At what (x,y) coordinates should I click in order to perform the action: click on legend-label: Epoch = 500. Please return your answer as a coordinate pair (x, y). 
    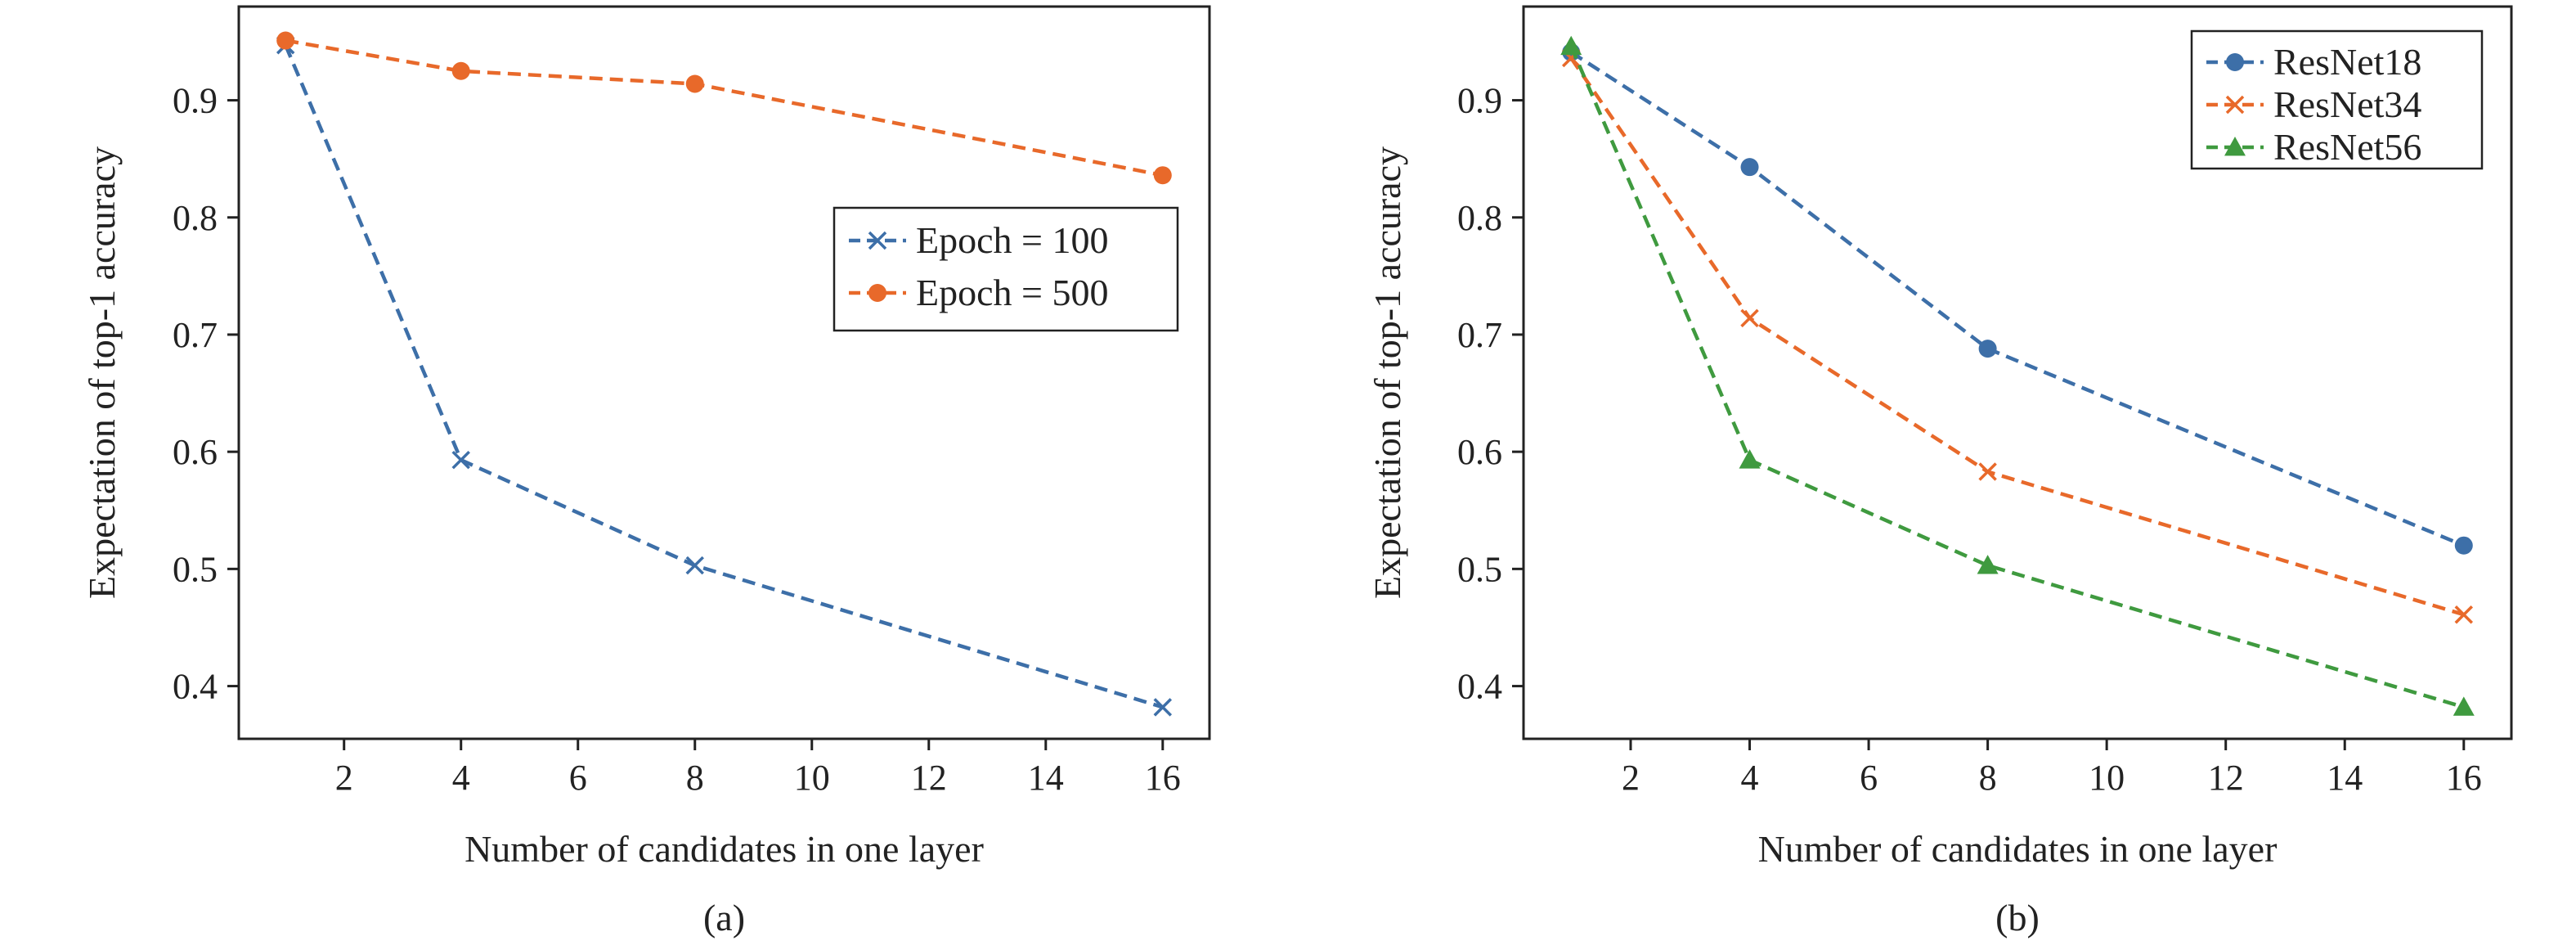
    Looking at the image, I should click on (1012, 293).